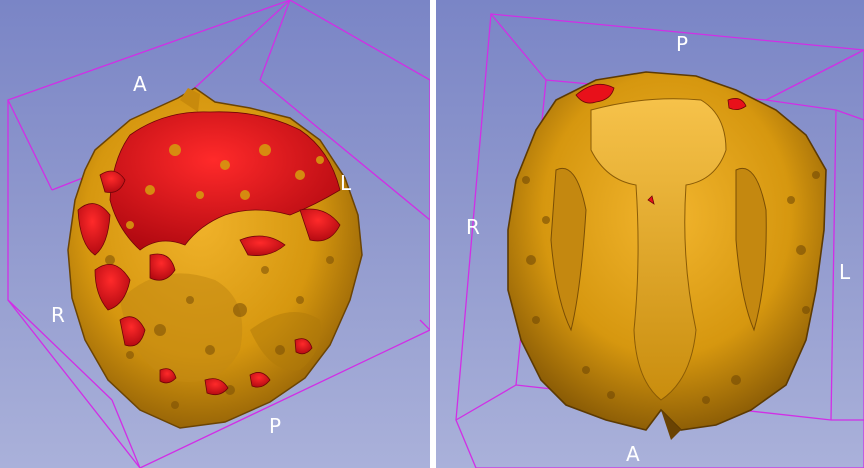  Describe the element at coordinates (433, 234) in the screenshot. I see `view-divider` at that location.